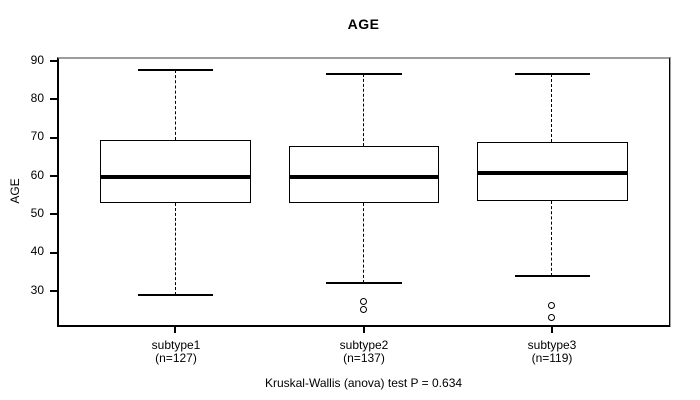 The width and height of the screenshot is (700, 400). Describe the element at coordinates (37, 251) in the screenshot. I see `y-tick-label: 40` at that location.